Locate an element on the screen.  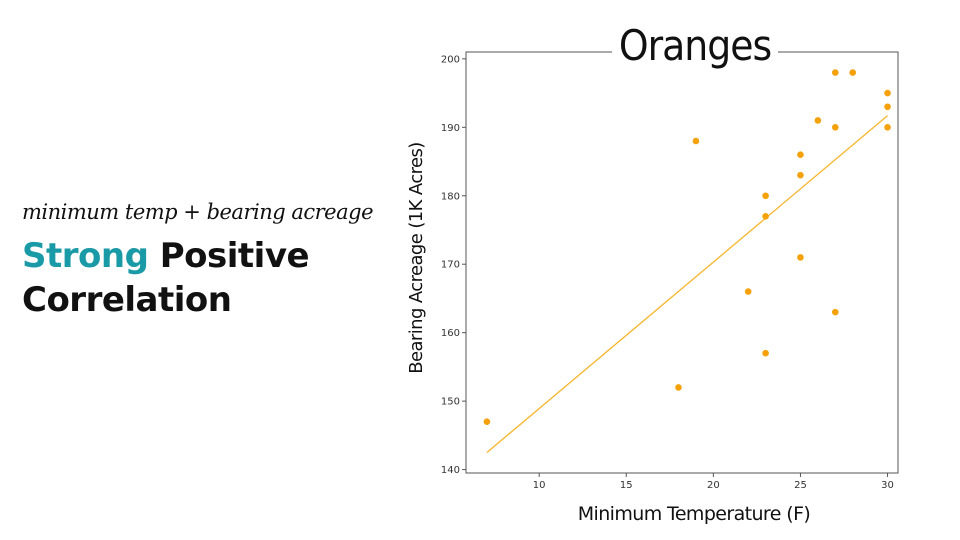
y-tick-label: 180 is located at coordinates (450, 196).